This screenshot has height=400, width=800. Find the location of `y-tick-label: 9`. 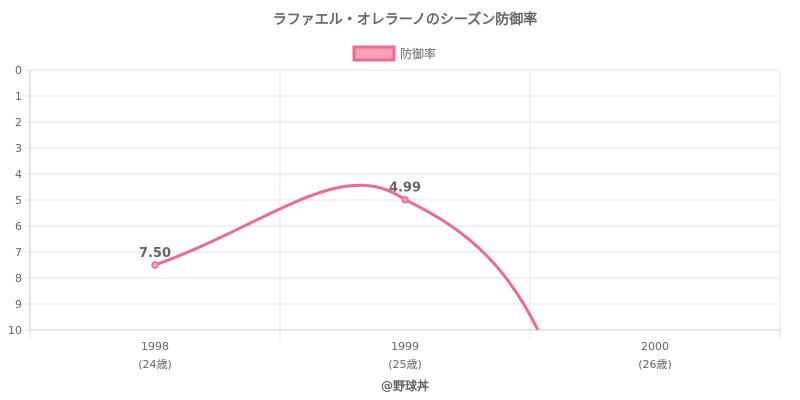

y-tick-label: 9 is located at coordinates (18, 304).